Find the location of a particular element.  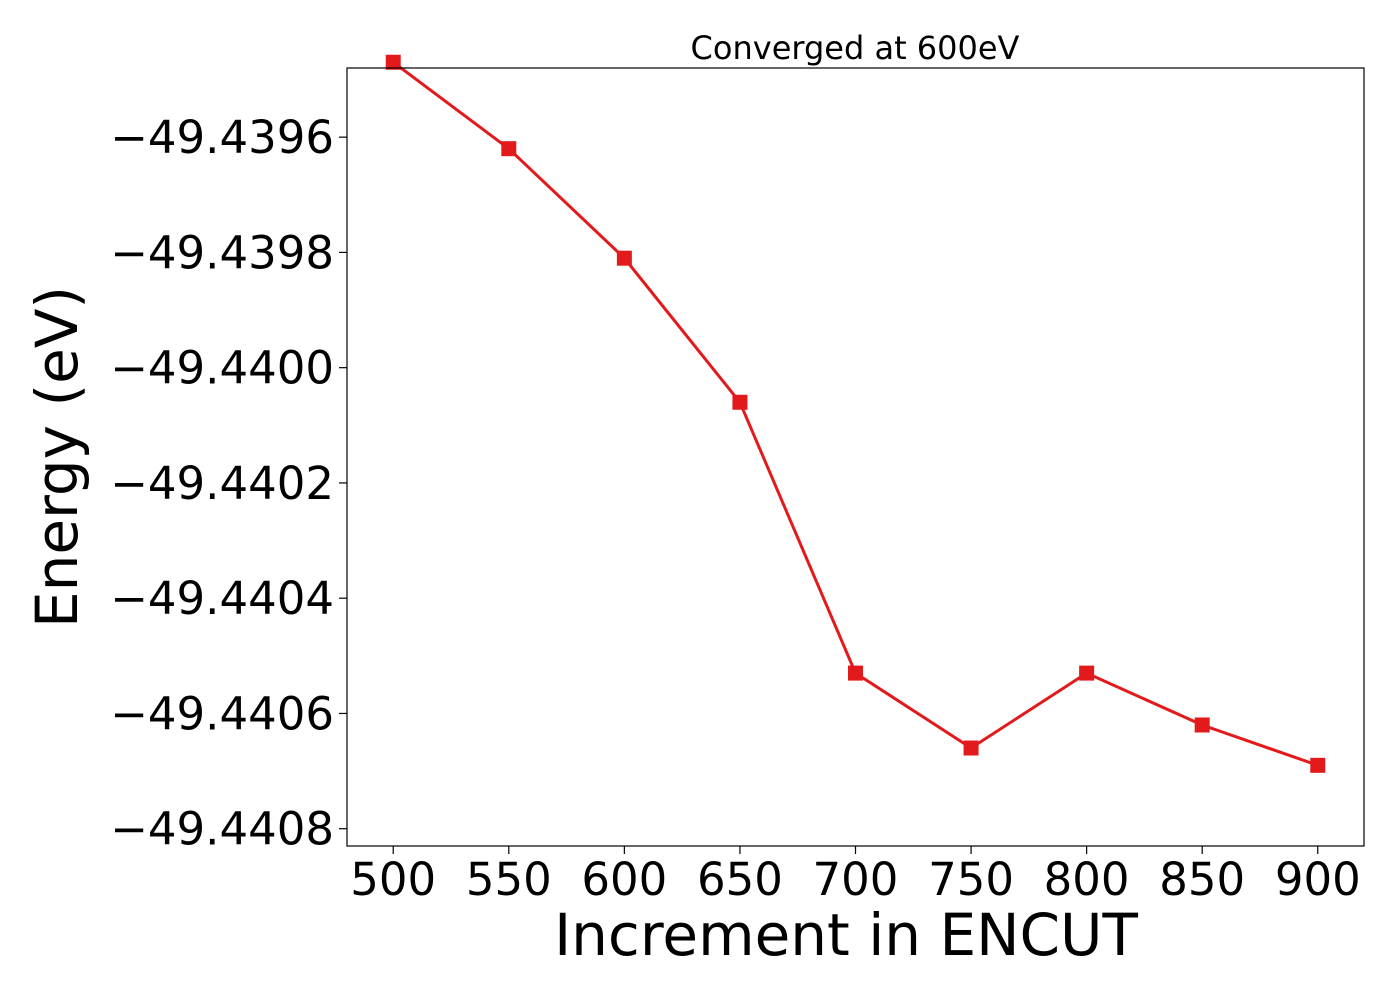

y-tick-label: −49.4402 is located at coordinates (222, 483).